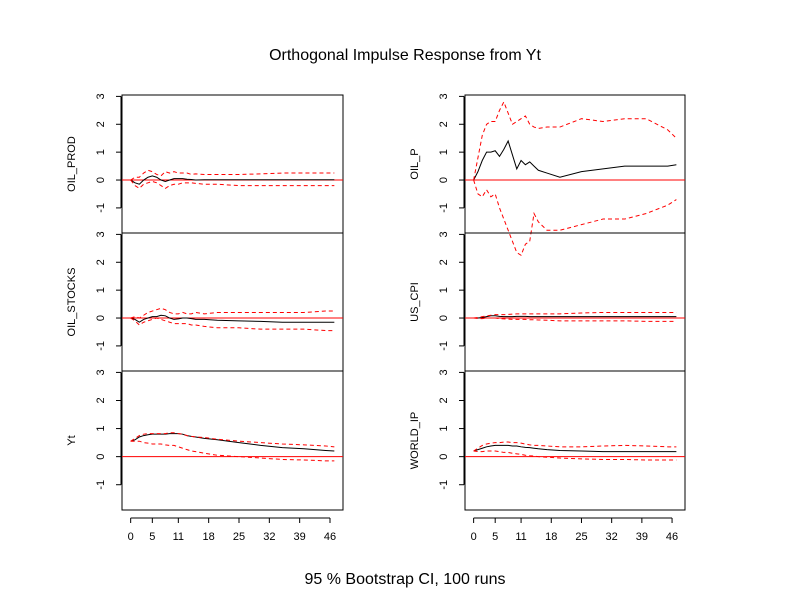  I want to click on y-axis-label: OIL_P, so click(415, 163).